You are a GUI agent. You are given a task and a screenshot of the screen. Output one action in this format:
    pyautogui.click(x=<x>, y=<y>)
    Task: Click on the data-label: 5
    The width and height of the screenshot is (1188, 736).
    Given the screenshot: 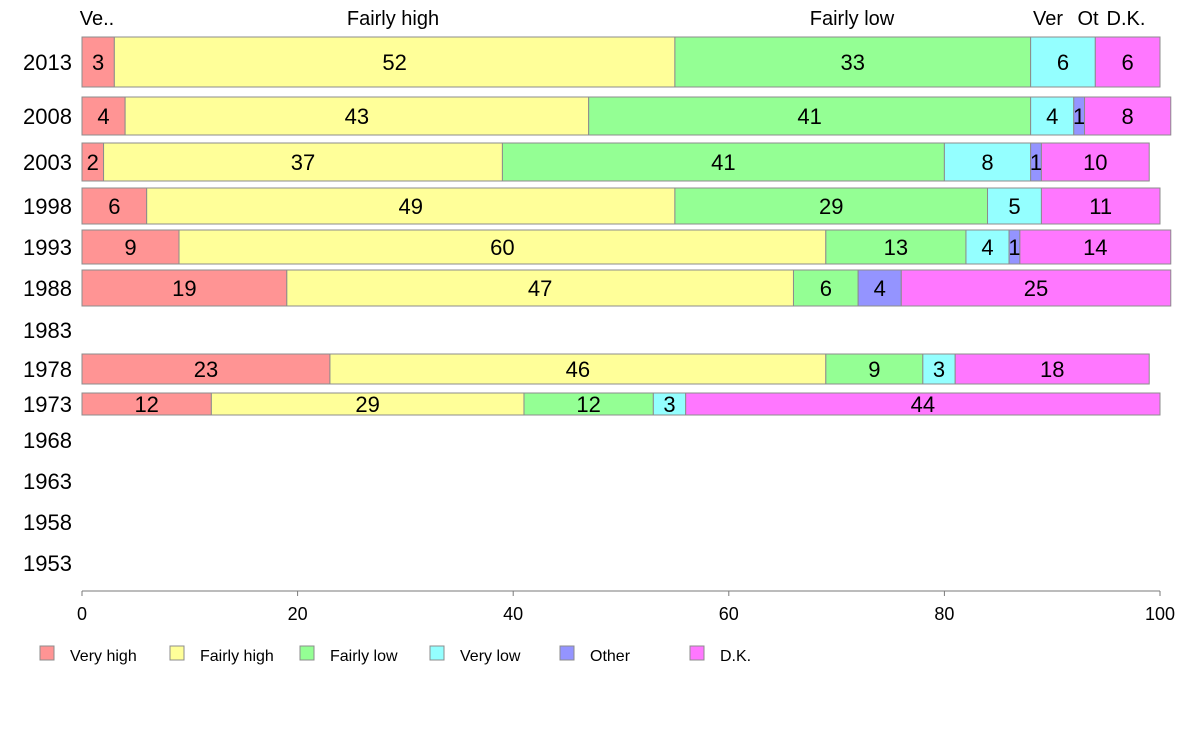 What is the action you would take?
    pyautogui.click(x=1014, y=206)
    